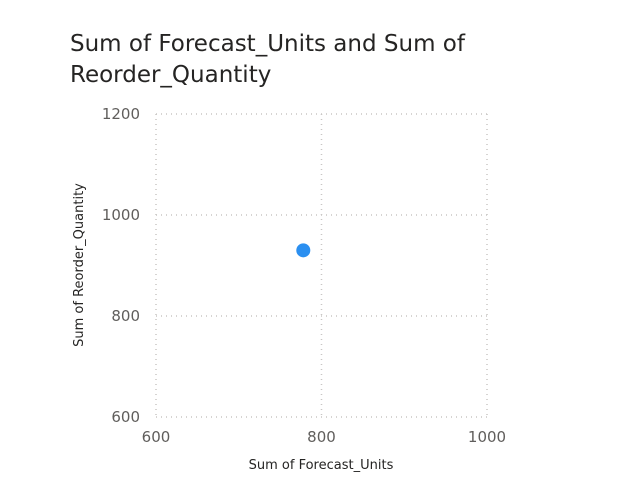  What do you see at coordinates (125, 316) in the screenshot?
I see `y-tick-label-1: 800` at bounding box center [125, 316].